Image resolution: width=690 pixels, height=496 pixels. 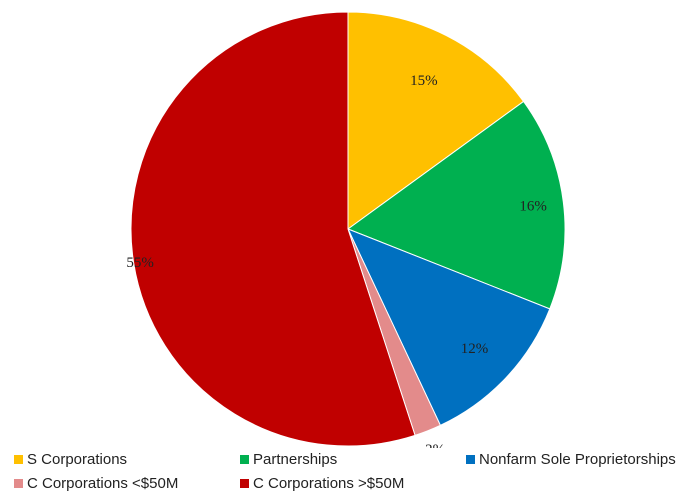 I want to click on legend-item-nonfarm-sole-proprietorships: Nonfarm Sole Proprietorships, so click(x=571, y=459).